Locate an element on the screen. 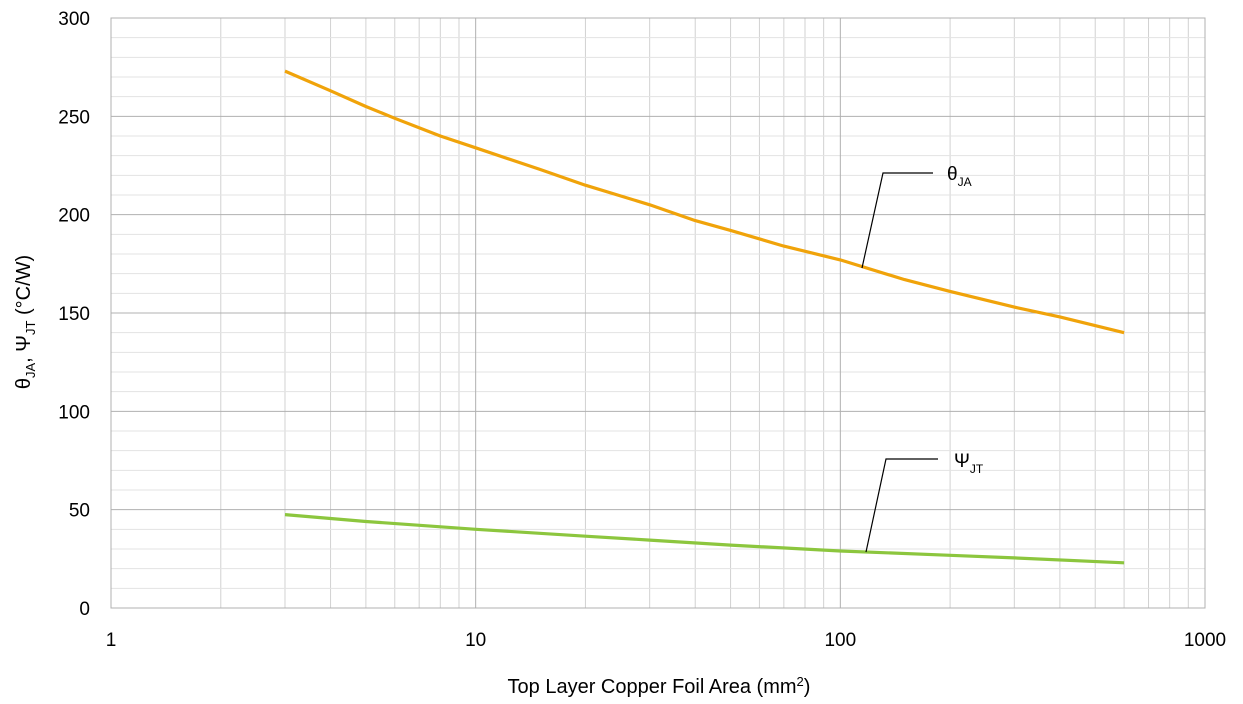  x-axis-label: Top Layer Copper Foil Area (mm2) is located at coordinates (659, 686).